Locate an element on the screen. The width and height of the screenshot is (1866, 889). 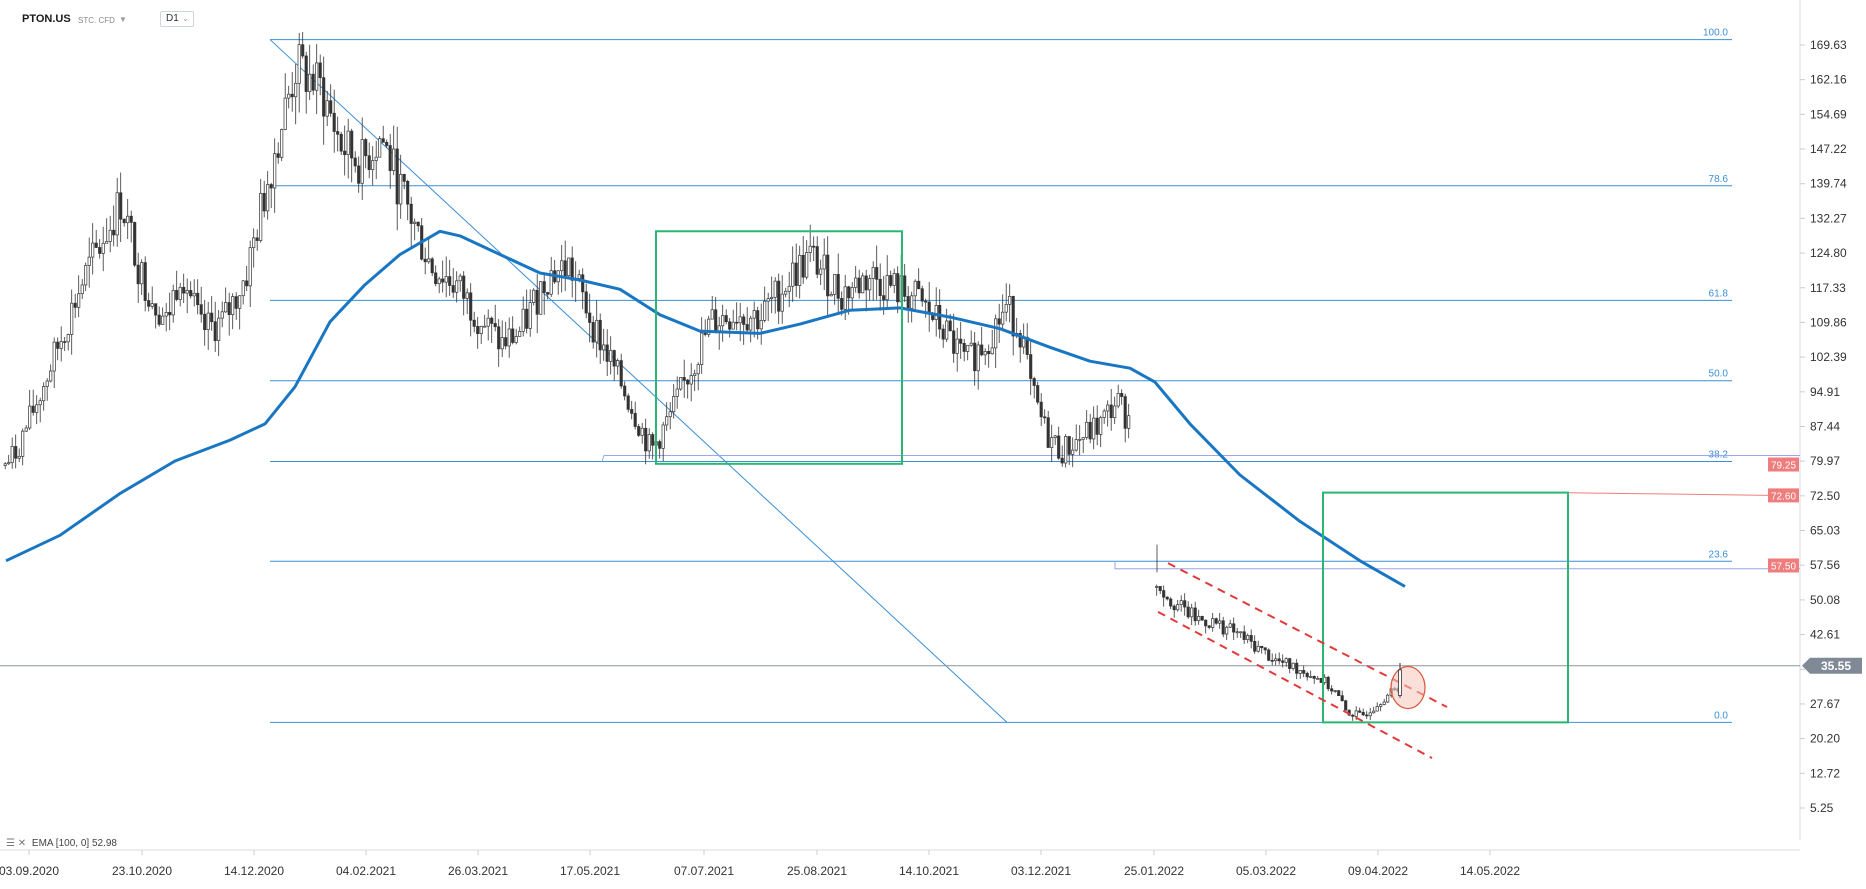
date-tick-label: 17.05.2021 is located at coordinates (590, 871).